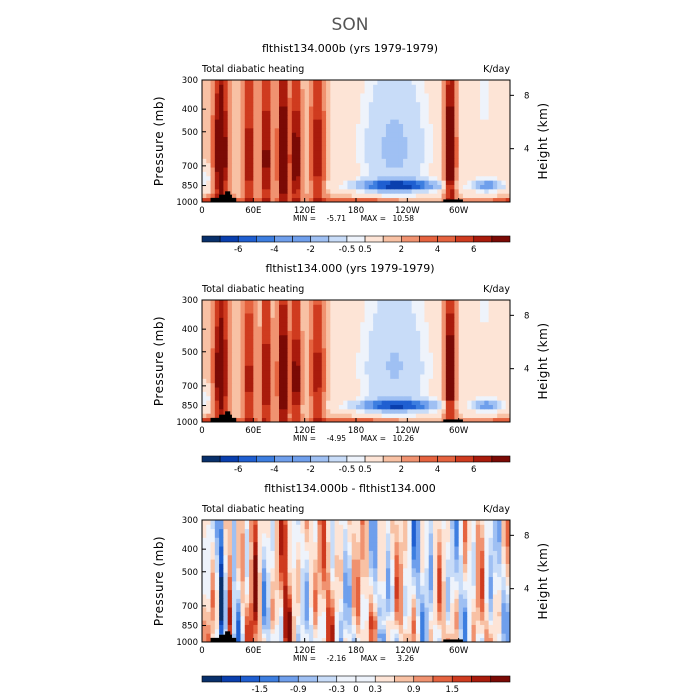 Image resolution: width=700 pixels, height=700 pixels. I want to click on colorbar-box, so click(283, 459).